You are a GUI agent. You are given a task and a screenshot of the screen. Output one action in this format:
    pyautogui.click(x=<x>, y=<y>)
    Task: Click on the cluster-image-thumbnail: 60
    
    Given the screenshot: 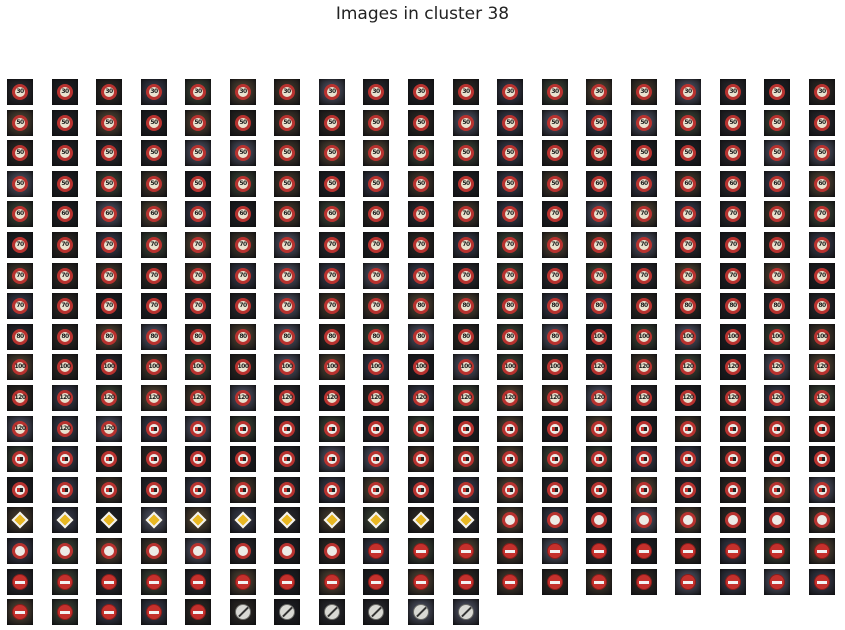 What is the action you would take?
    pyautogui.click(x=733, y=184)
    